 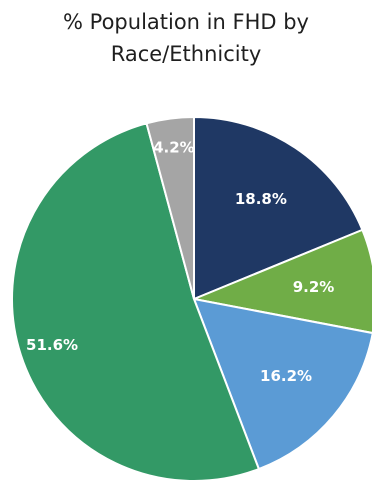 I want to click on chart-title-line-1: % Population in FHD by, so click(x=186, y=22).